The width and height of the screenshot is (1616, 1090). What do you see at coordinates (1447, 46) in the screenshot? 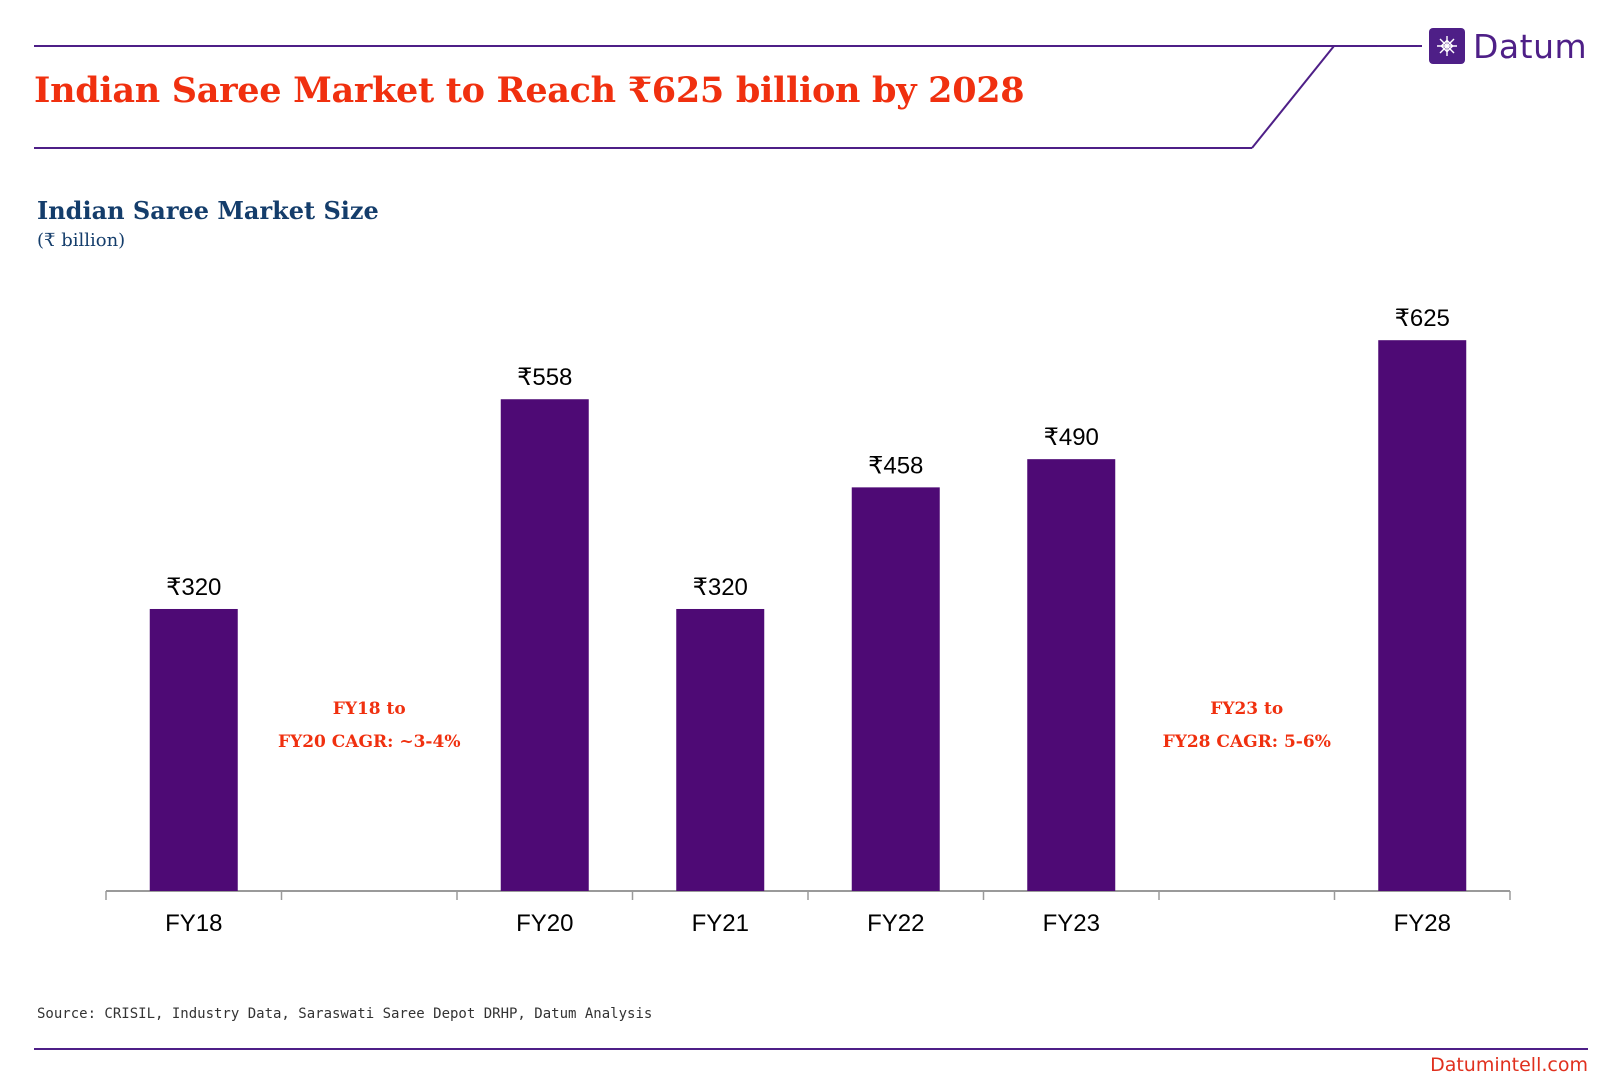
I see `datum-logo-icon` at bounding box center [1447, 46].